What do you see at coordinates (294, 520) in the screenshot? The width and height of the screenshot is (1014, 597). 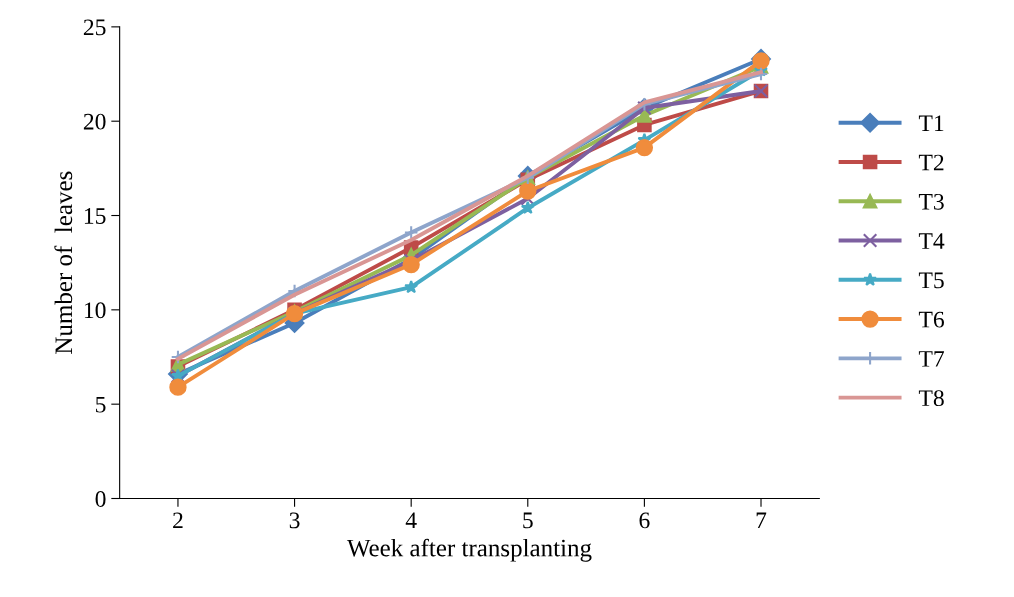 I see `x-tick-label: 3` at bounding box center [294, 520].